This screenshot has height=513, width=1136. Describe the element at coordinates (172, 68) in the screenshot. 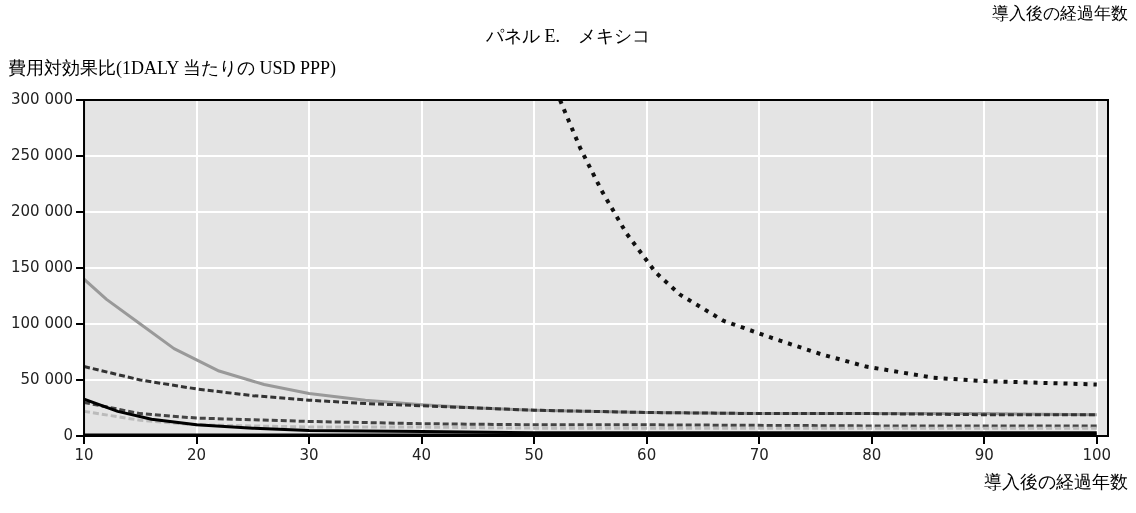

I see `y-axis-title: 費用対効果比(1DALY 当たりの USD PPP)` at that location.